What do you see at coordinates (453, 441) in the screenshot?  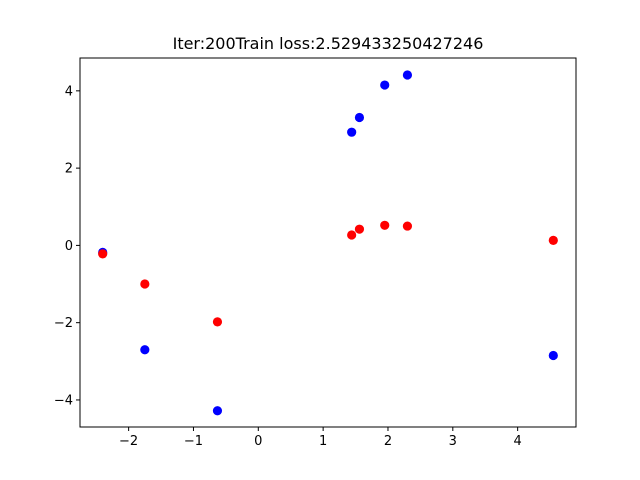 I see `x-tick-label: 3` at bounding box center [453, 441].